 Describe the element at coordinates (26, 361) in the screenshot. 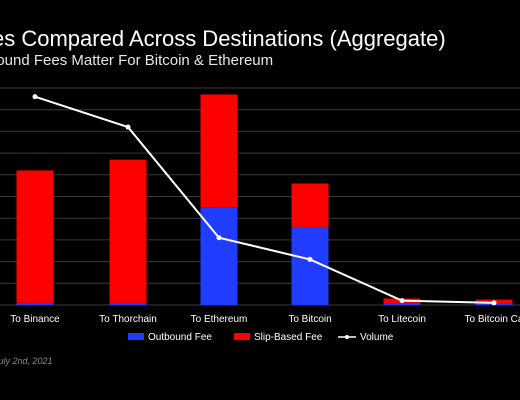

I see `date-footnote: July 2nd, 2021` at that location.